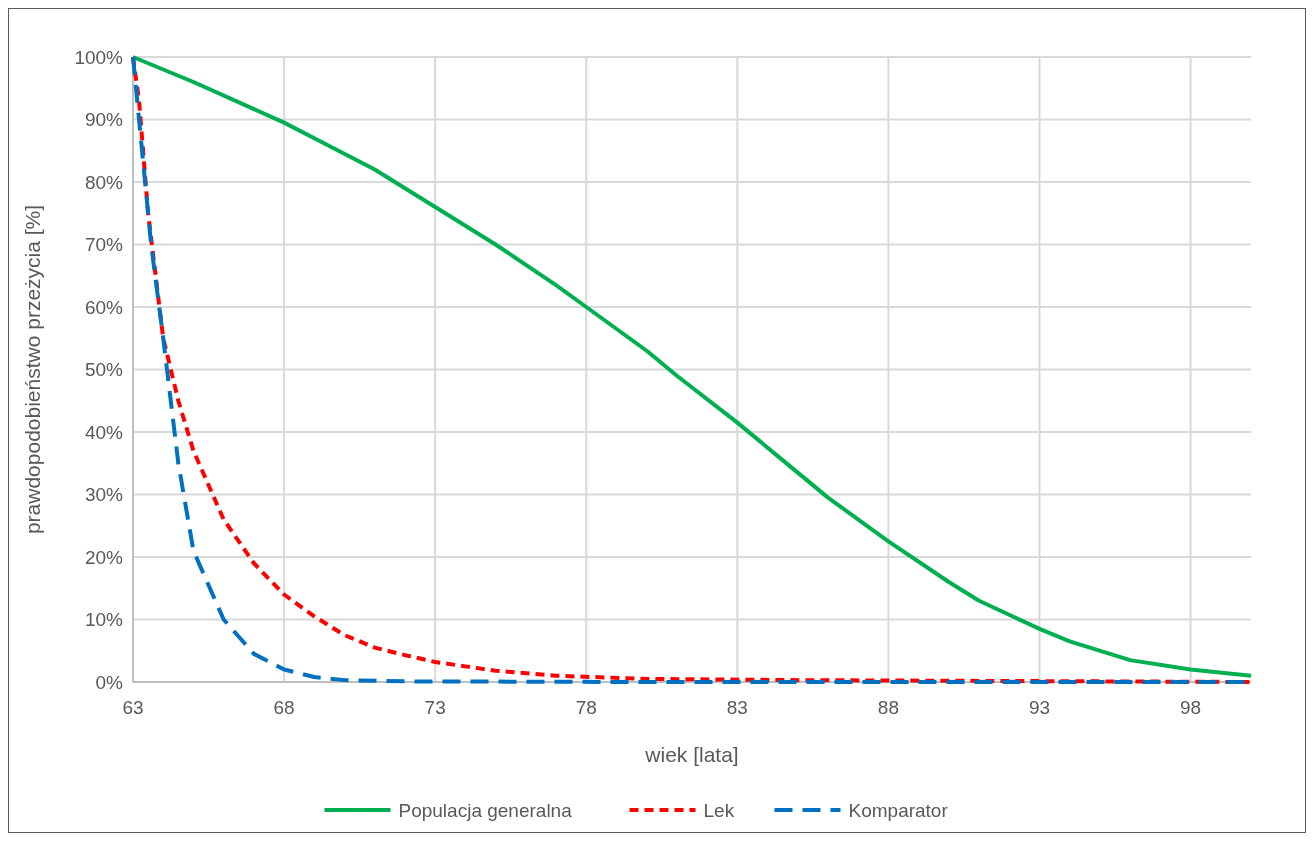 The image size is (1314, 841). Describe the element at coordinates (485, 810) in the screenshot. I see `legend-label: Populacja generalna` at that location.